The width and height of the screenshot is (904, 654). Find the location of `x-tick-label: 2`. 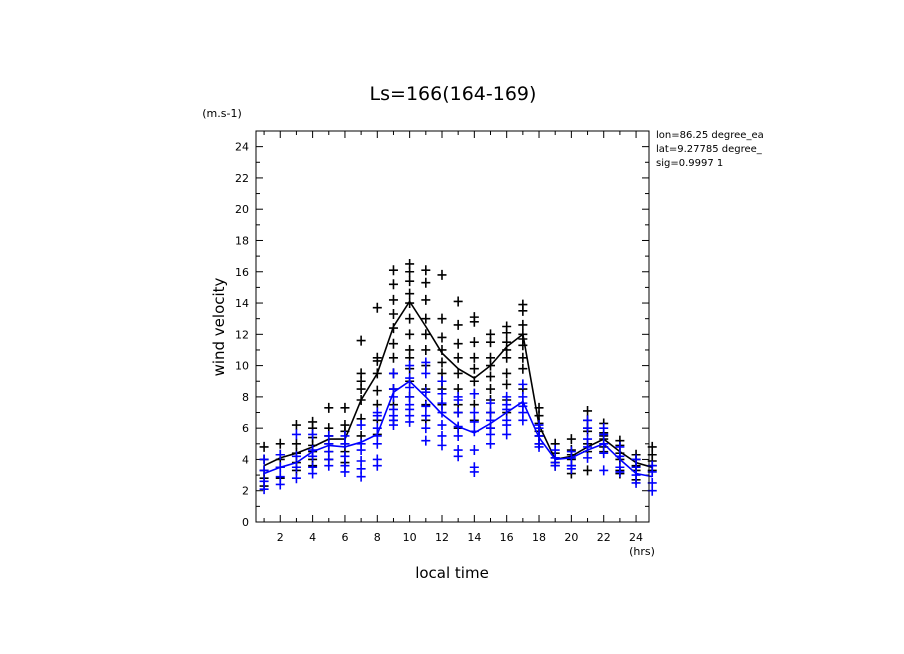

x-tick-label: 2 is located at coordinates (280, 537).